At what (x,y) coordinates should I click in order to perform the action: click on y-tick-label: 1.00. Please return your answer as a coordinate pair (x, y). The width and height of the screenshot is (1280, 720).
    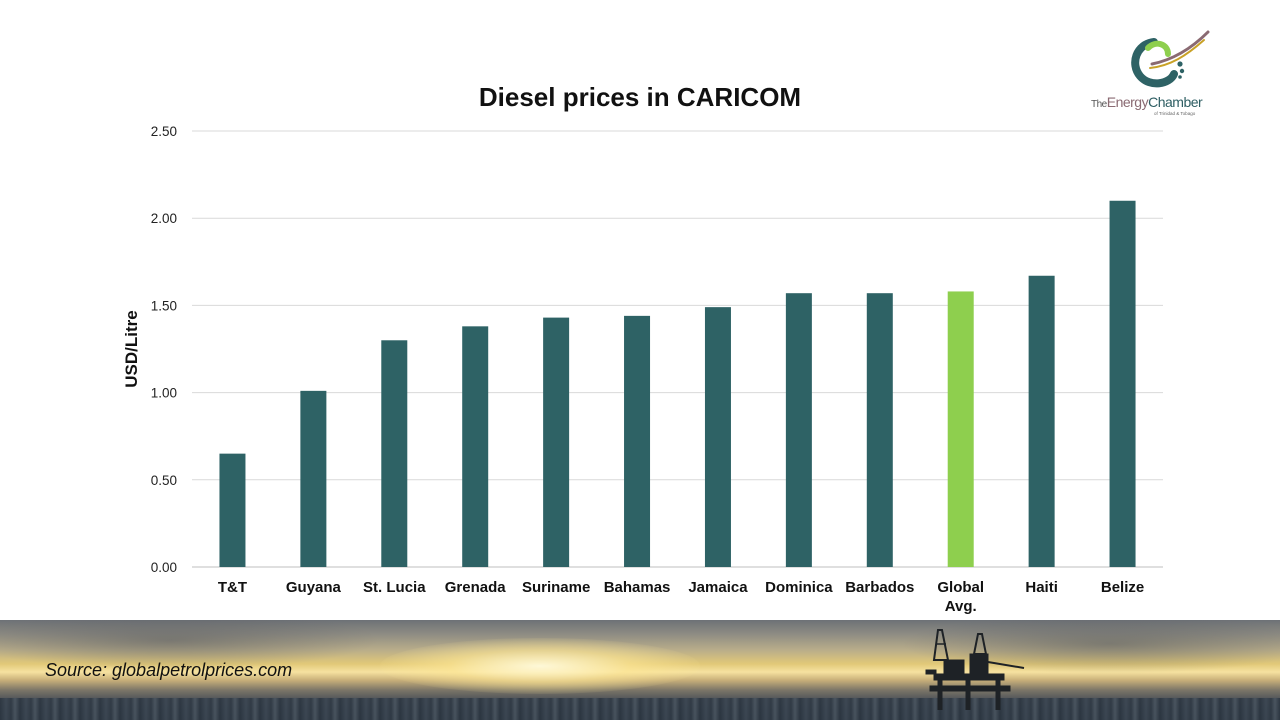
    Looking at the image, I should click on (164, 393).